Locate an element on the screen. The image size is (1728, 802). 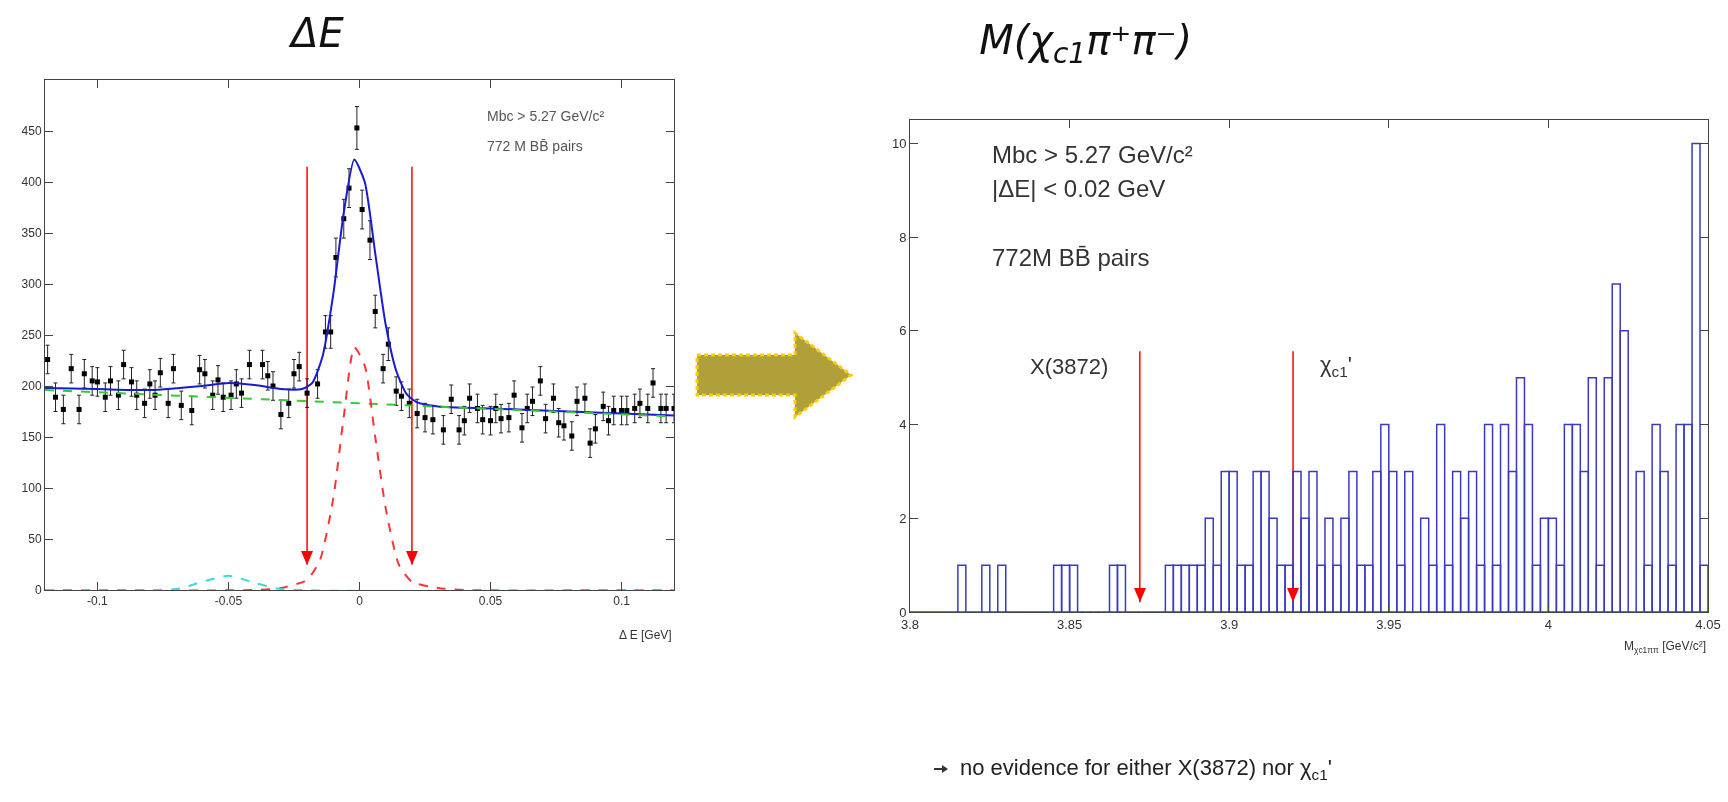
x-tick-label: -0.1 is located at coordinates (98, 601).